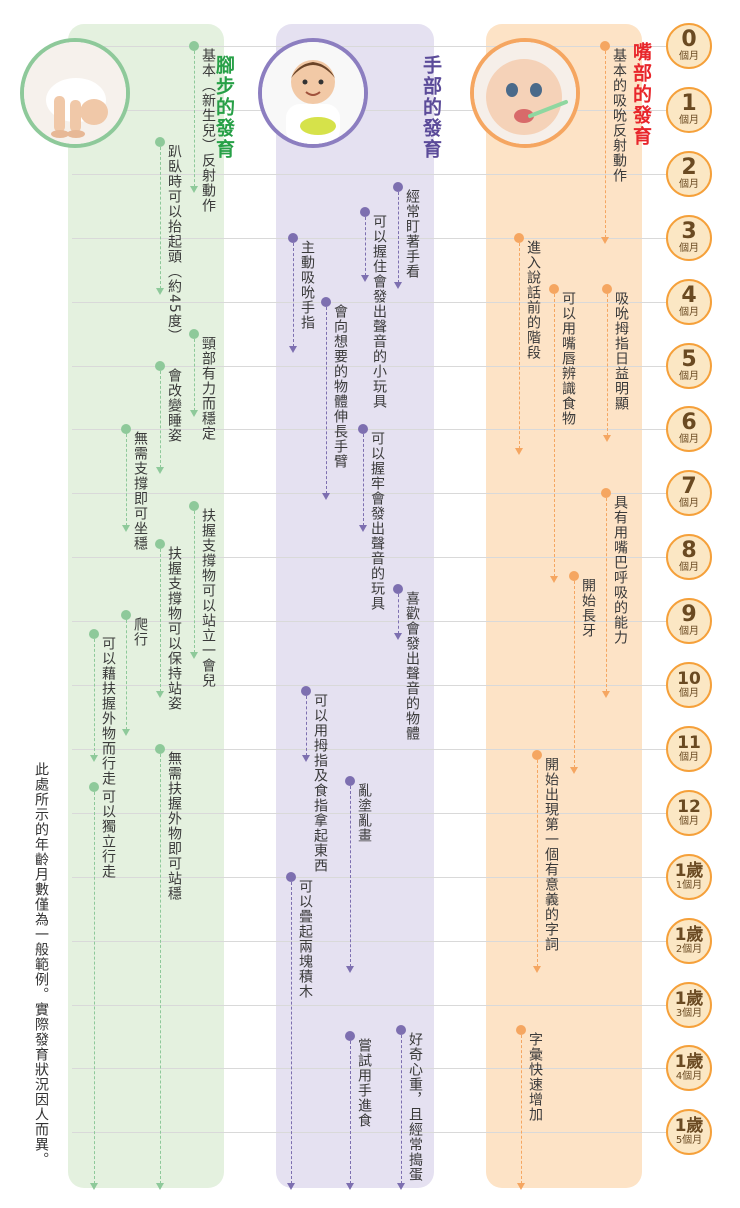  Describe the element at coordinates (174, 825) in the screenshot. I see `leg-milestone-label: 無需扶握外物即可站穩` at that location.